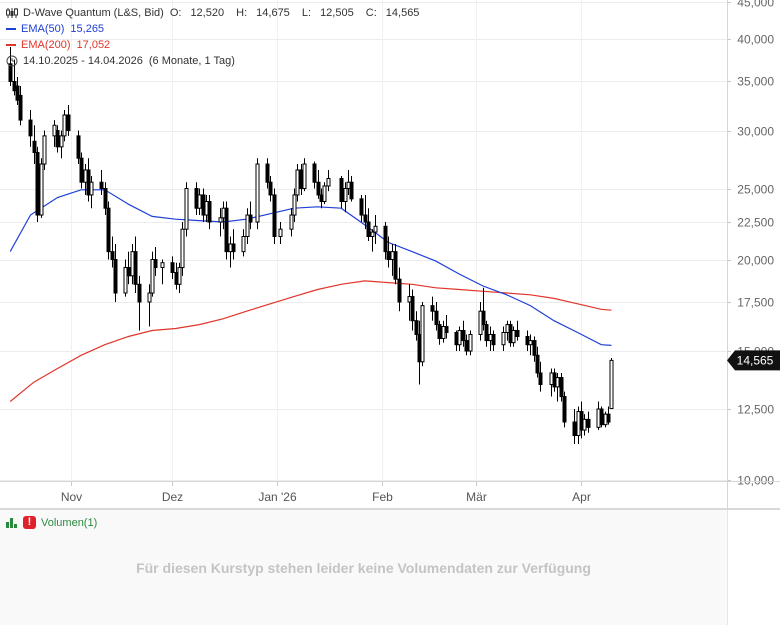  I want to click on ohlc-low: L: 12,505, so click(327, 13).